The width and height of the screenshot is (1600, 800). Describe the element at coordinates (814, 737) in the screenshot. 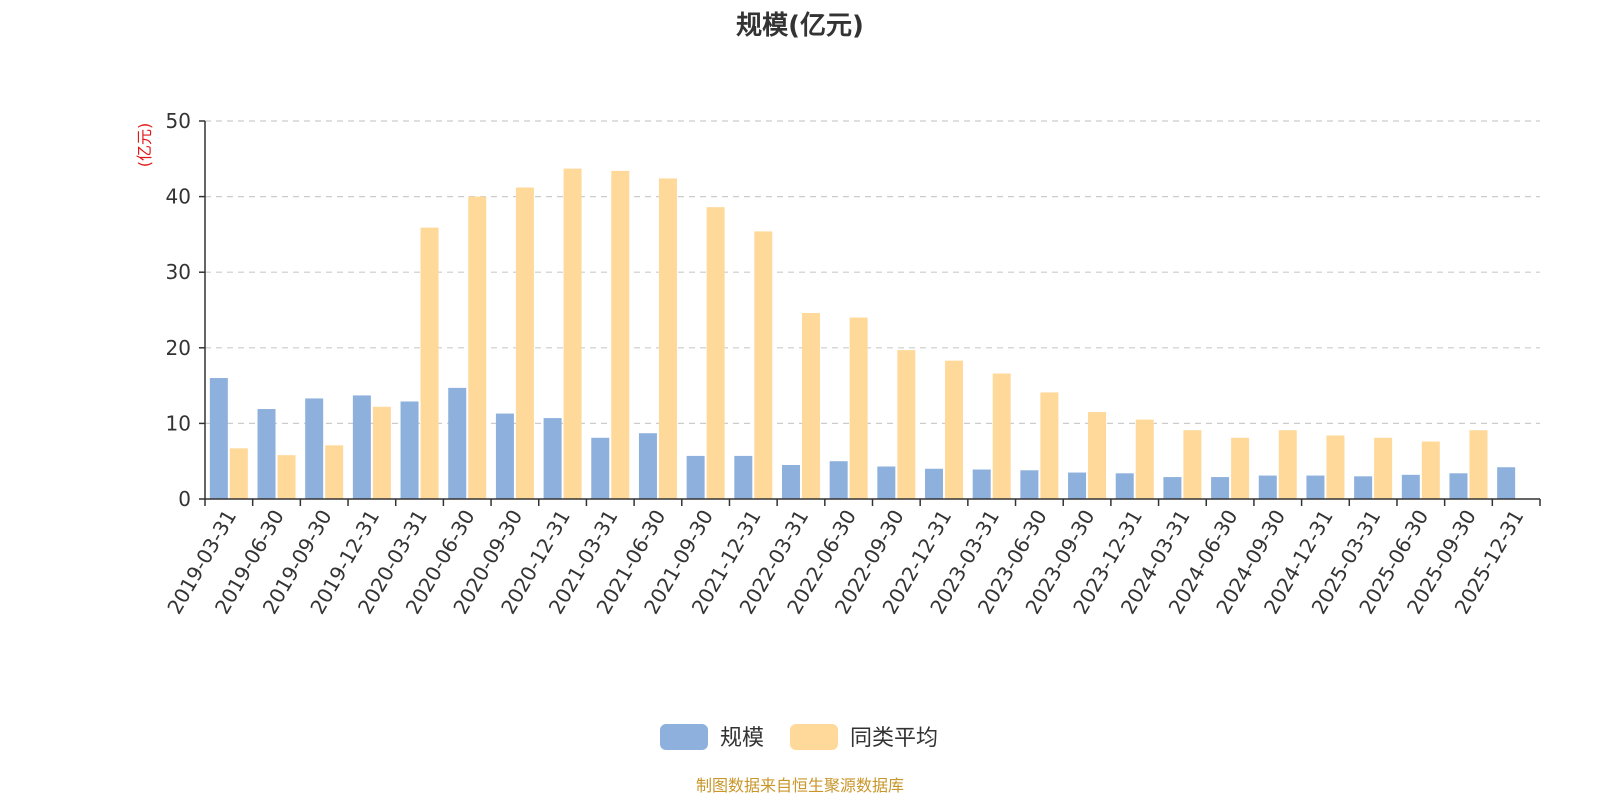

I see `legend-item-peer-average-swatch` at that location.